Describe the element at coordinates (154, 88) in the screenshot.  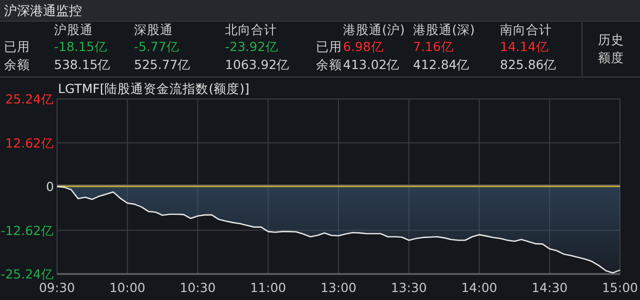
I see `chart-title: LGTMF[陆股通资金流指数(额度)]` at that location.